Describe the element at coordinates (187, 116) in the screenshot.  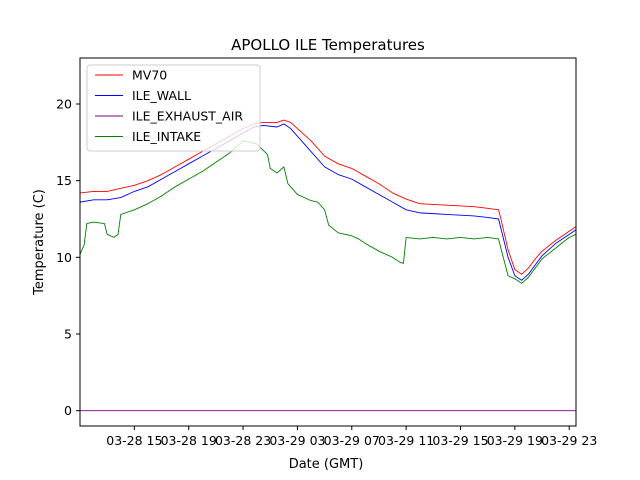
I see `legend-label-ile-exhaust-air: ILE_EXHAUST_AIR` at that location.